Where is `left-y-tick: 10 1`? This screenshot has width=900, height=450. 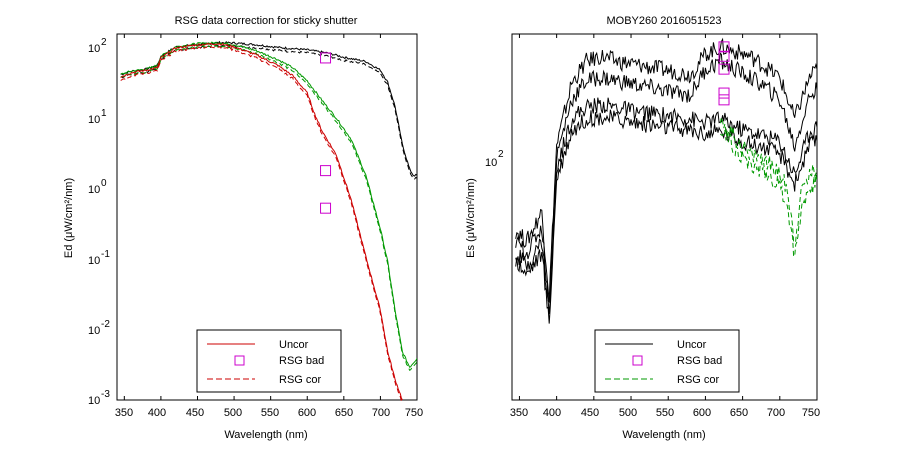
left-y-tick: 10 1 is located at coordinates (97, 117).